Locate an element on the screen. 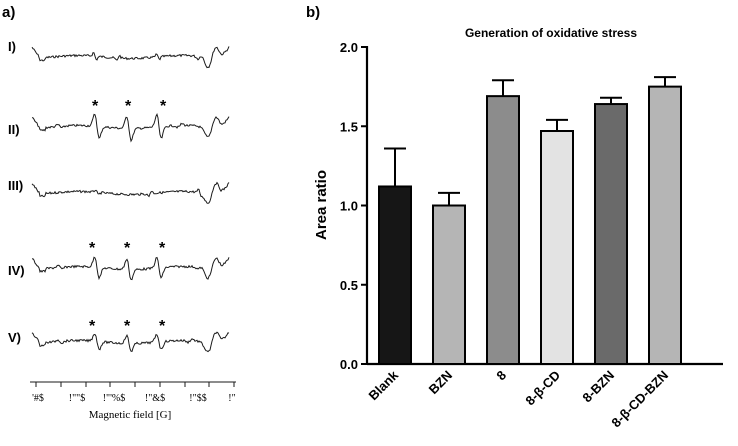 This screenshot has height=446, width=738. esr-x-ticks is located at coordinates (135, 384).